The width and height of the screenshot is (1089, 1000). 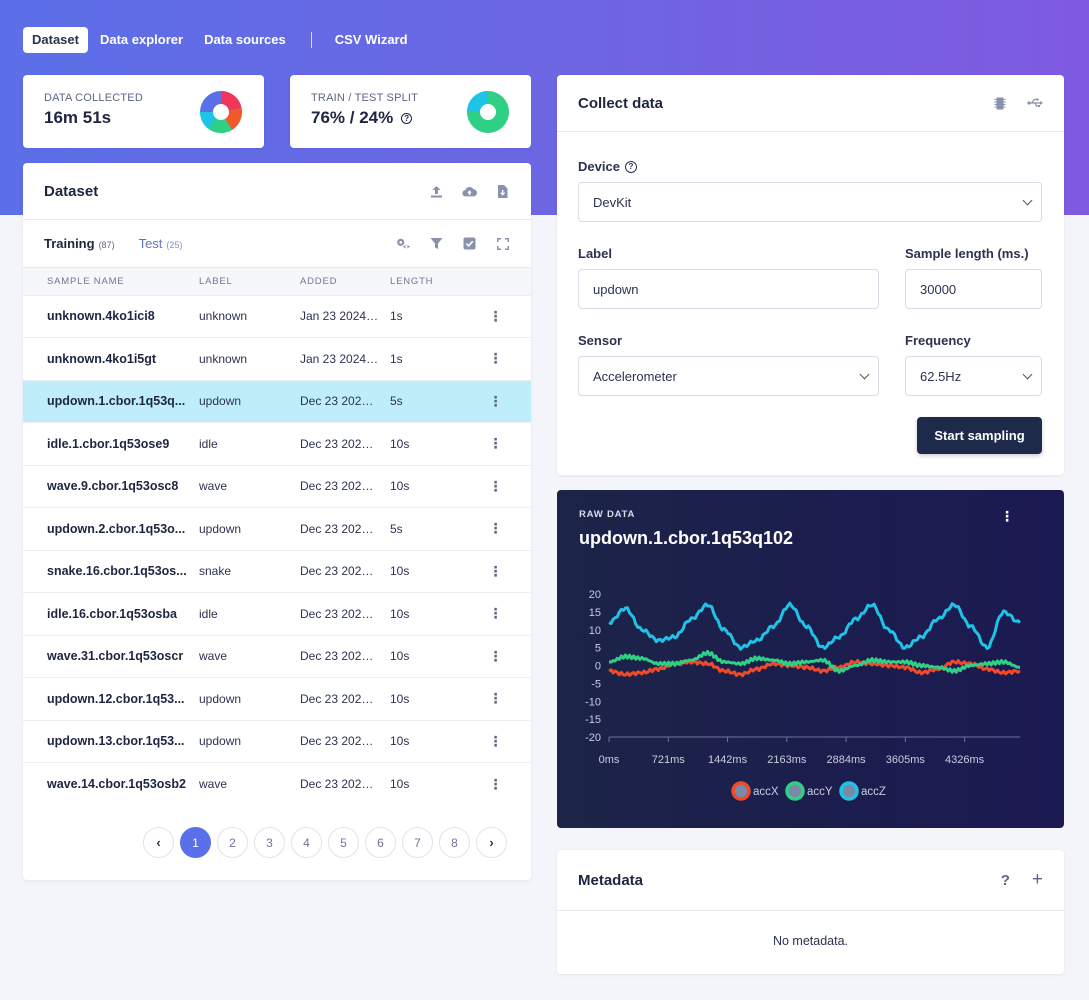 I want to click on data-collected-card: DATA COLLECTED 16m 51s, so click(x=143, y=111).